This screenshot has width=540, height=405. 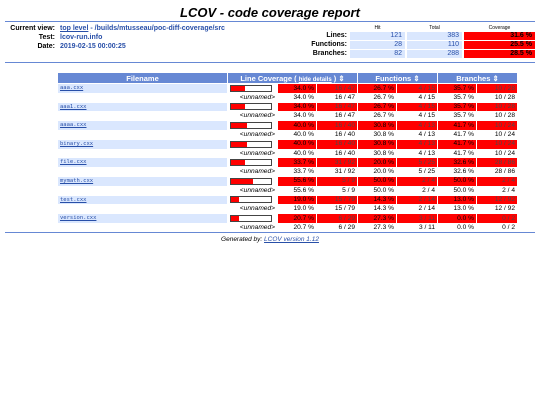 What do you see at coordinates (377, 227) in the screenshot?
I see `function-pct: 27.3 %` at bounding box center [377, 227].